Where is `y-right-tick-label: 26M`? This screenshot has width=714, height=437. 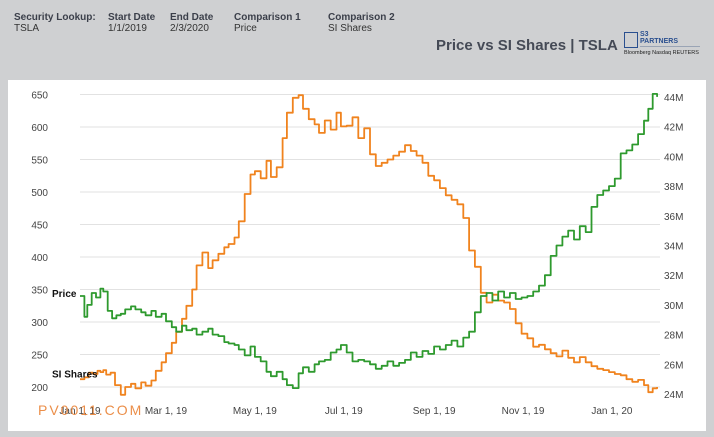
y-right-tick-label: 26M is located at coordinates (673, 365).